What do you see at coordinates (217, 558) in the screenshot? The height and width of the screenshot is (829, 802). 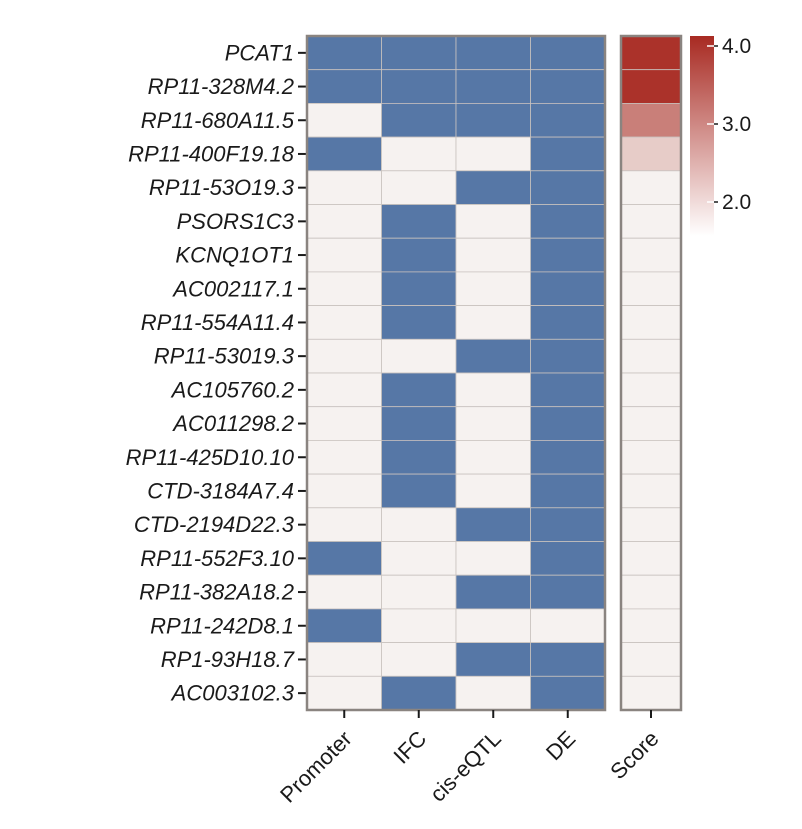 I see `row-label: RP11-552F3.10` at bounding box center [217, 558].